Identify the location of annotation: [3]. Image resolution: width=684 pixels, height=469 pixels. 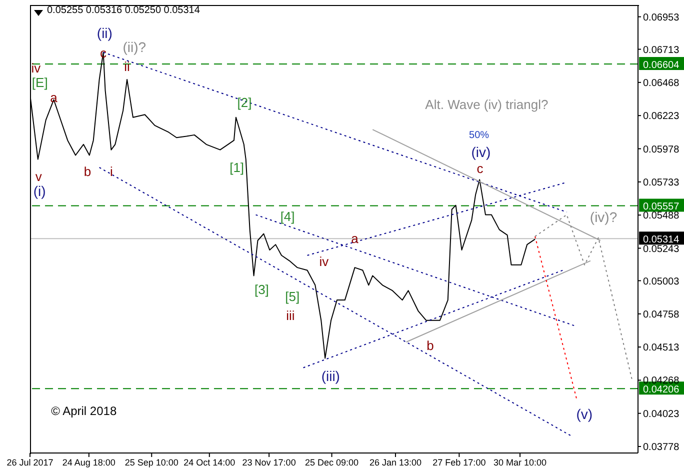
(261, 289).